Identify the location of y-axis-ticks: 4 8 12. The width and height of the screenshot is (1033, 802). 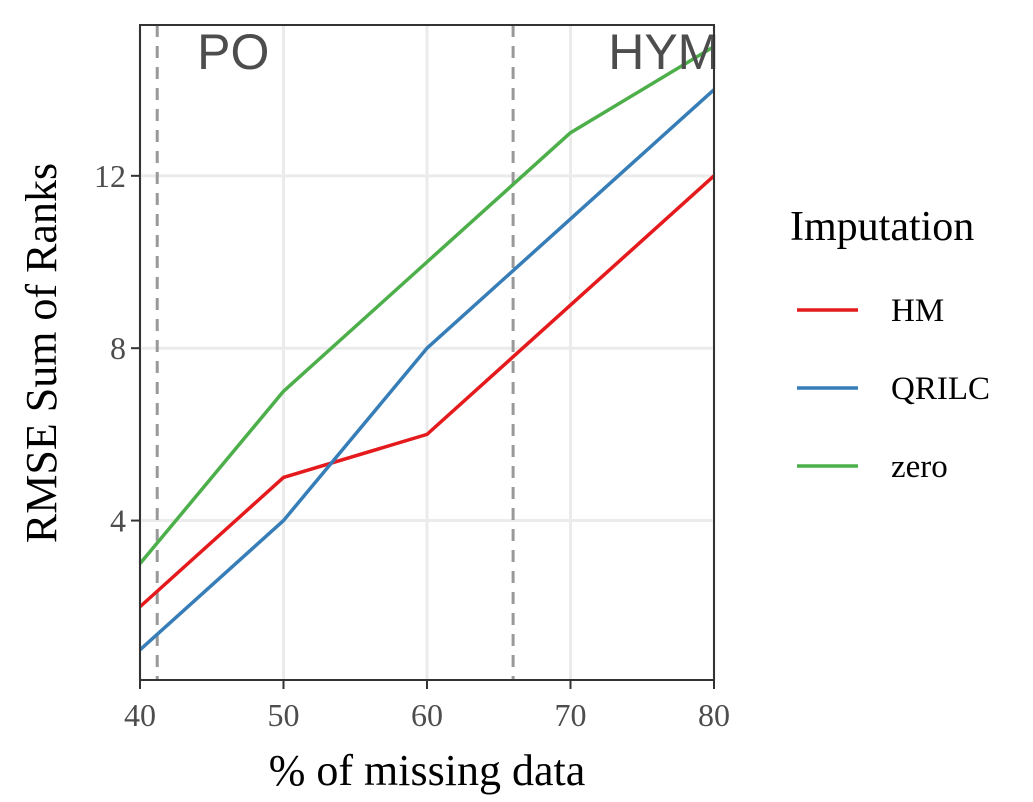
(117, 348).